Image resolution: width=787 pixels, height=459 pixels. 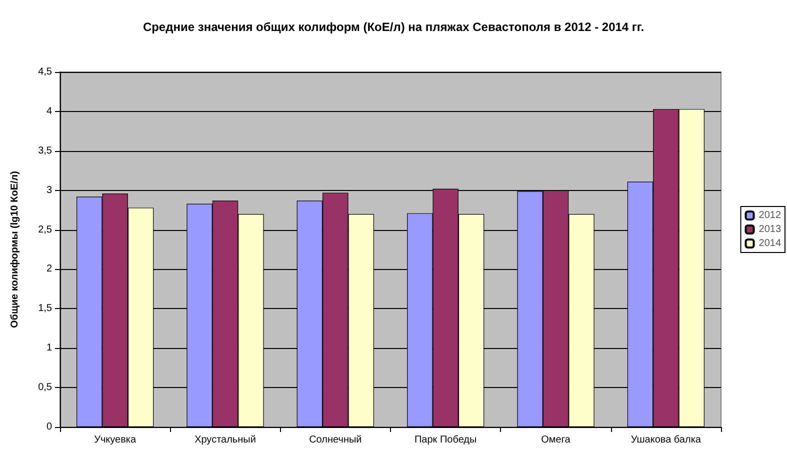 What do you see at coordinates (15, 249) in the screenshot?
I see `y-axis-title: Общие колиформы (lg10 КоЕ/л)` at bounding box center [15, 249].